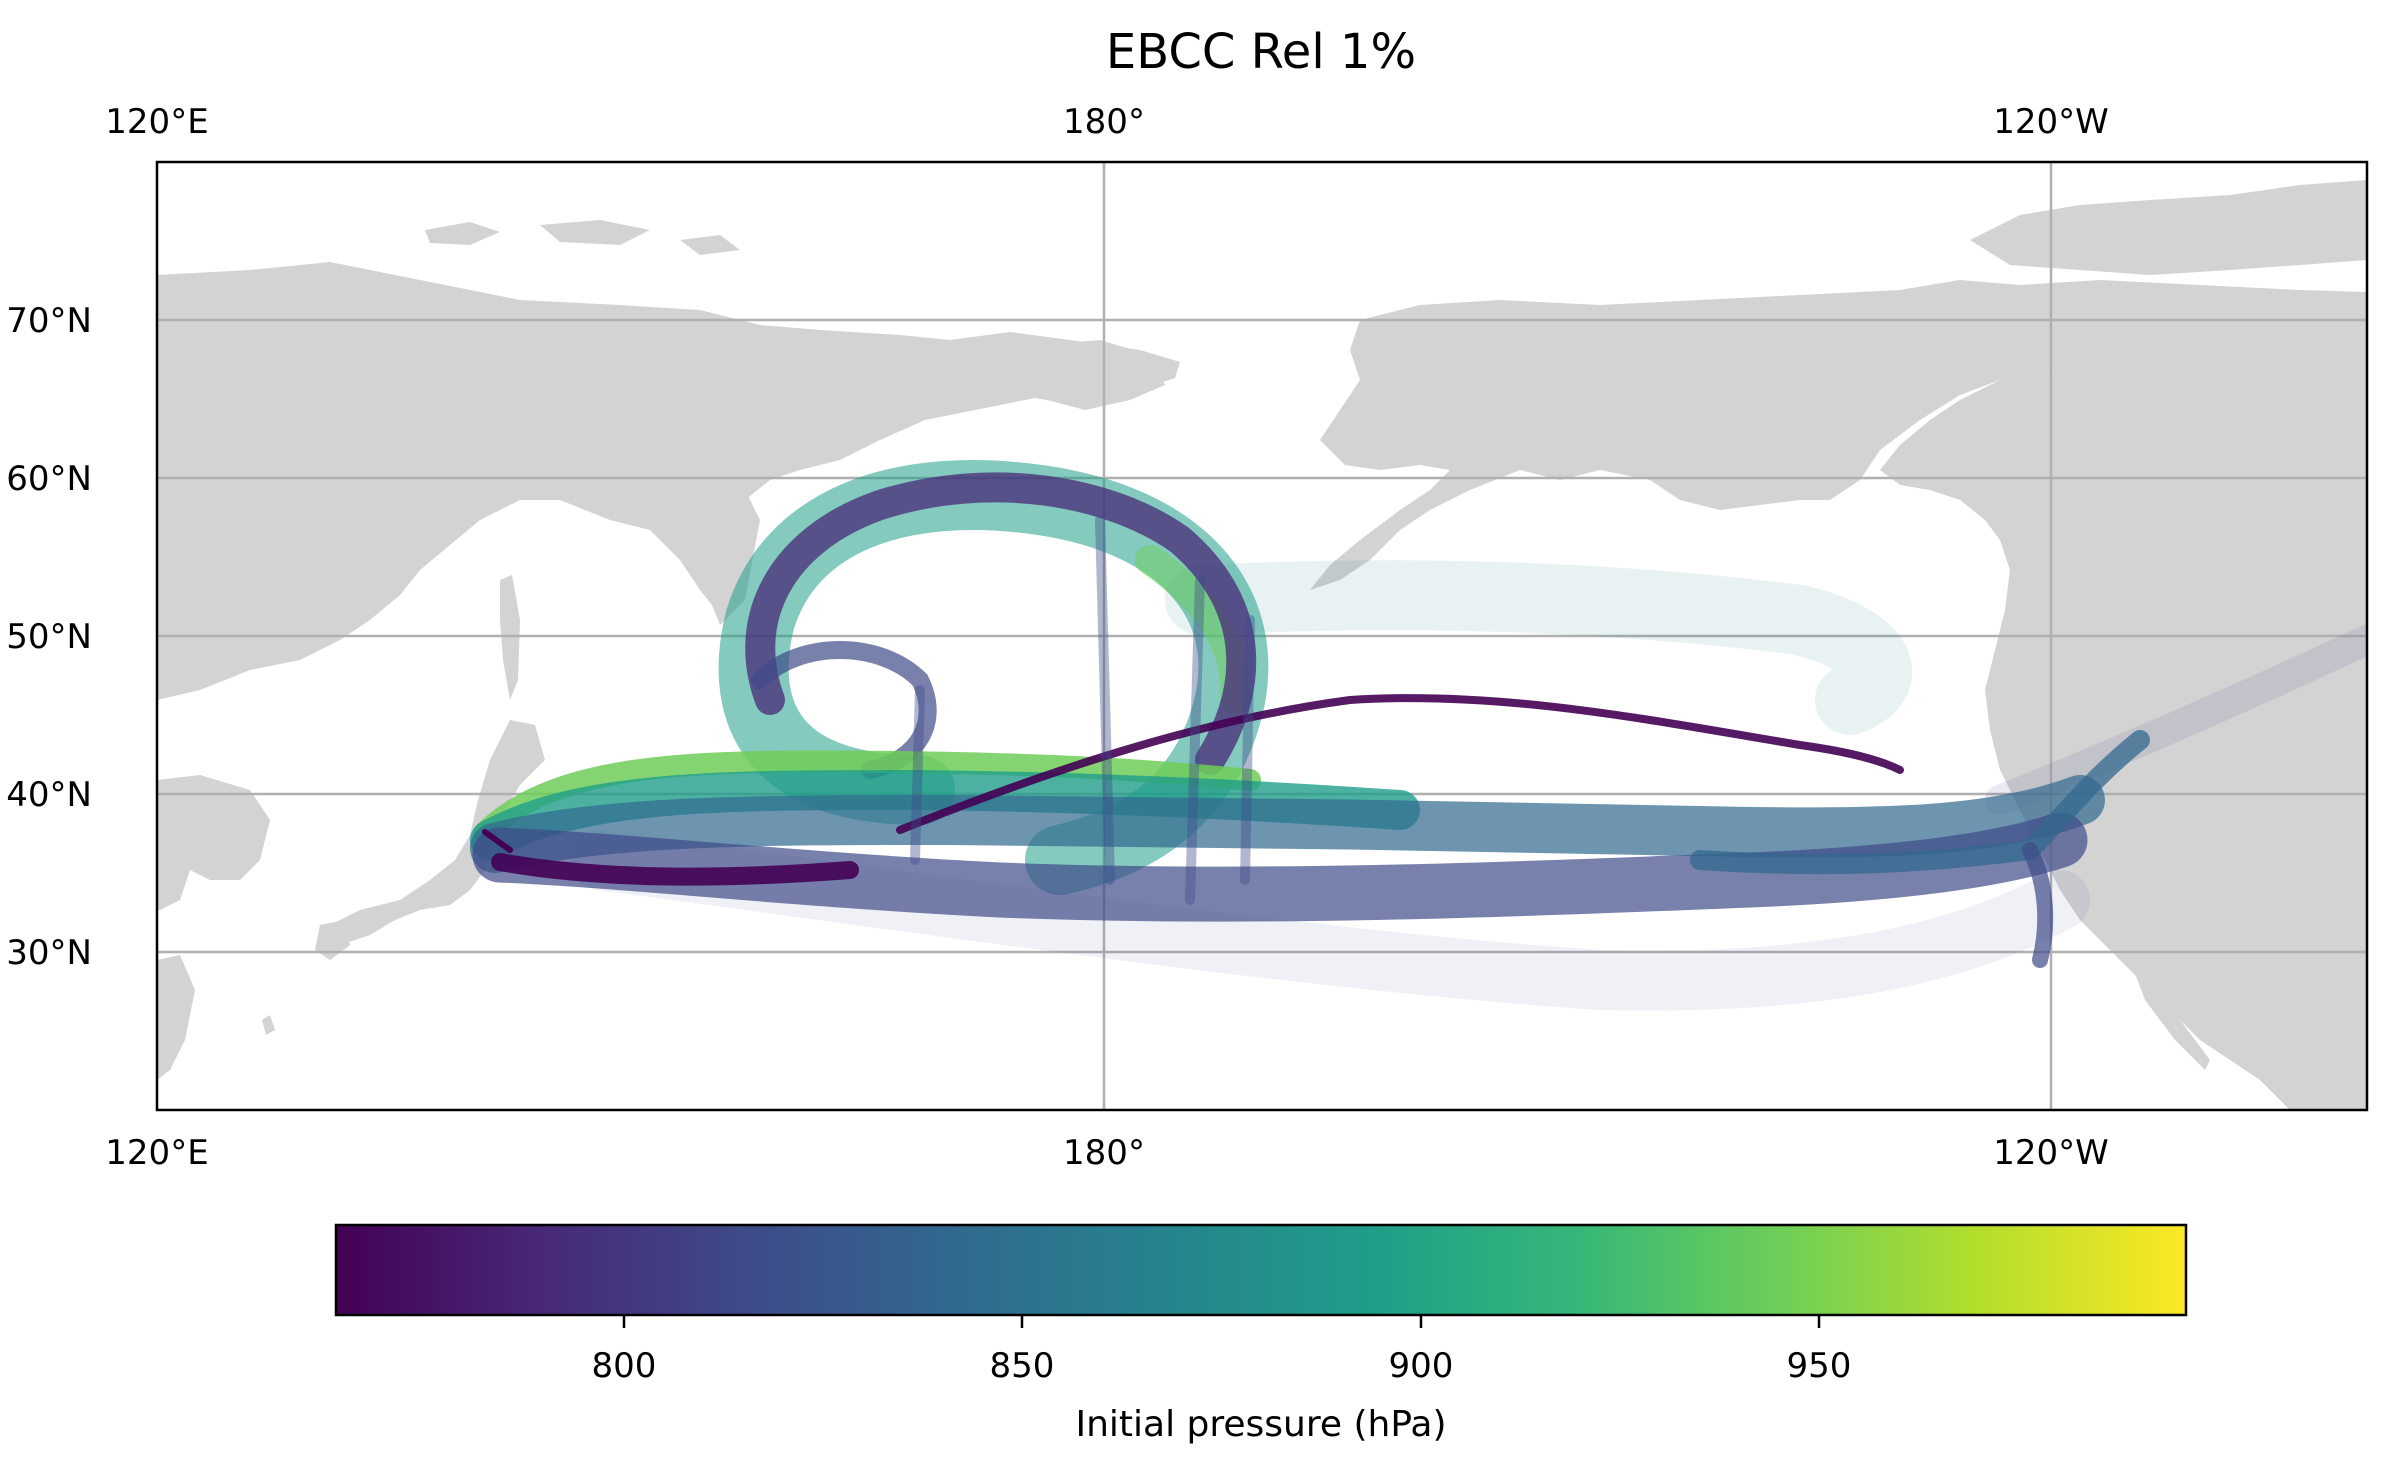 Image resolution: width=2395 pixels, height=1477 pixels. Describe the element at coordinates (1104, 122) in the screenshot. I see `lon-label-top-180: 180°` at that location.